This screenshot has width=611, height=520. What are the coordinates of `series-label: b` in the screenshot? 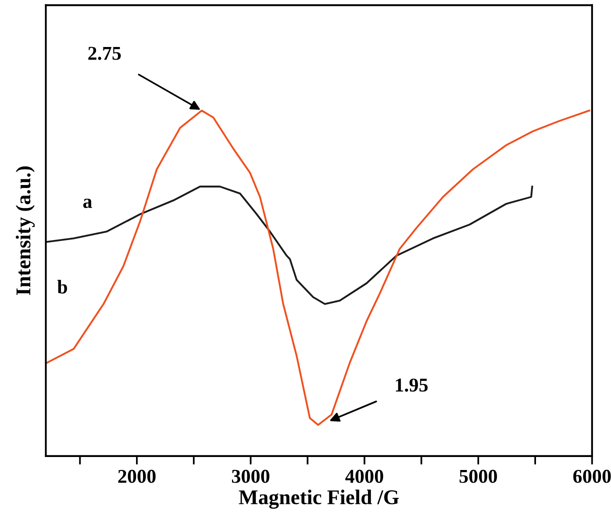 It's located at (62, 287).